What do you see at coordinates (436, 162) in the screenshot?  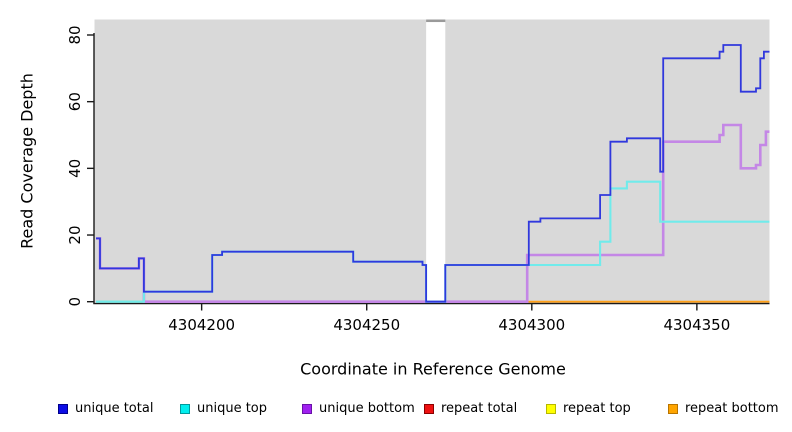 I see `masked-region` at bounding box center [436, 162].